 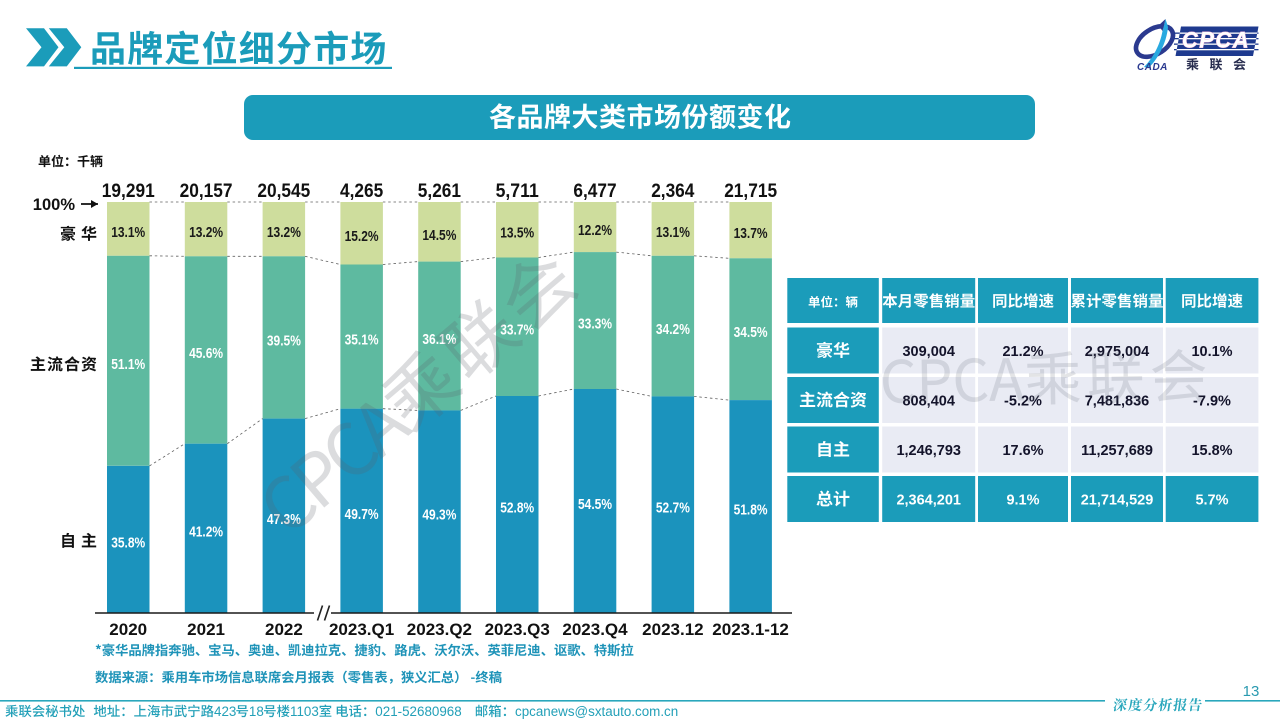 What do you see at coordinates (672, 629) in the screenshot?
I see `svg-text: 2023.12` at bounding box center [672, 629].